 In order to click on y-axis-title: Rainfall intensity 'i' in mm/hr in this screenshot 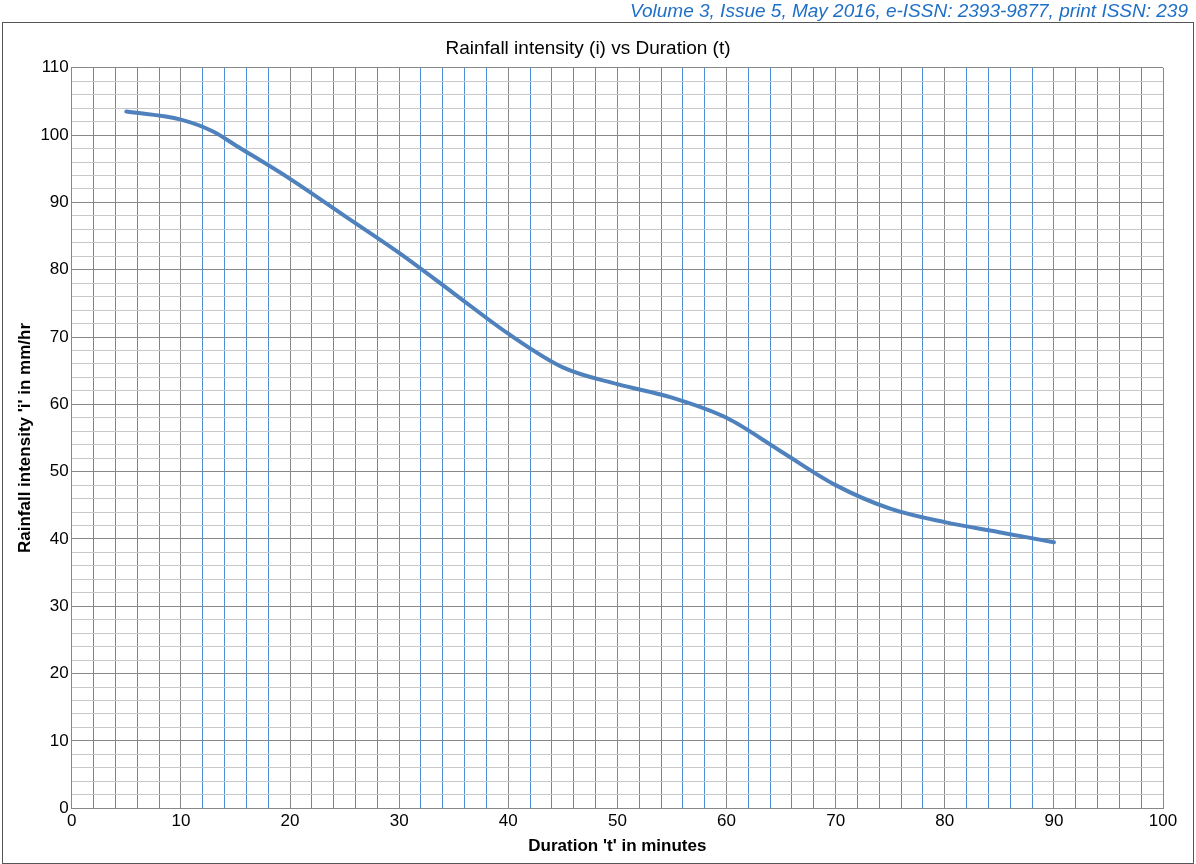, I will do `click(24, 438)`.